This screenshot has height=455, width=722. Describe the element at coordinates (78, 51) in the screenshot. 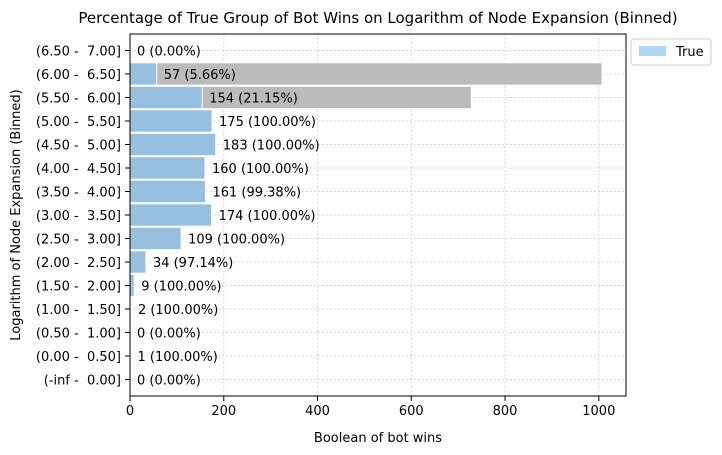

I see `y-tick-label: (6.50 - 7.00]` at that location.